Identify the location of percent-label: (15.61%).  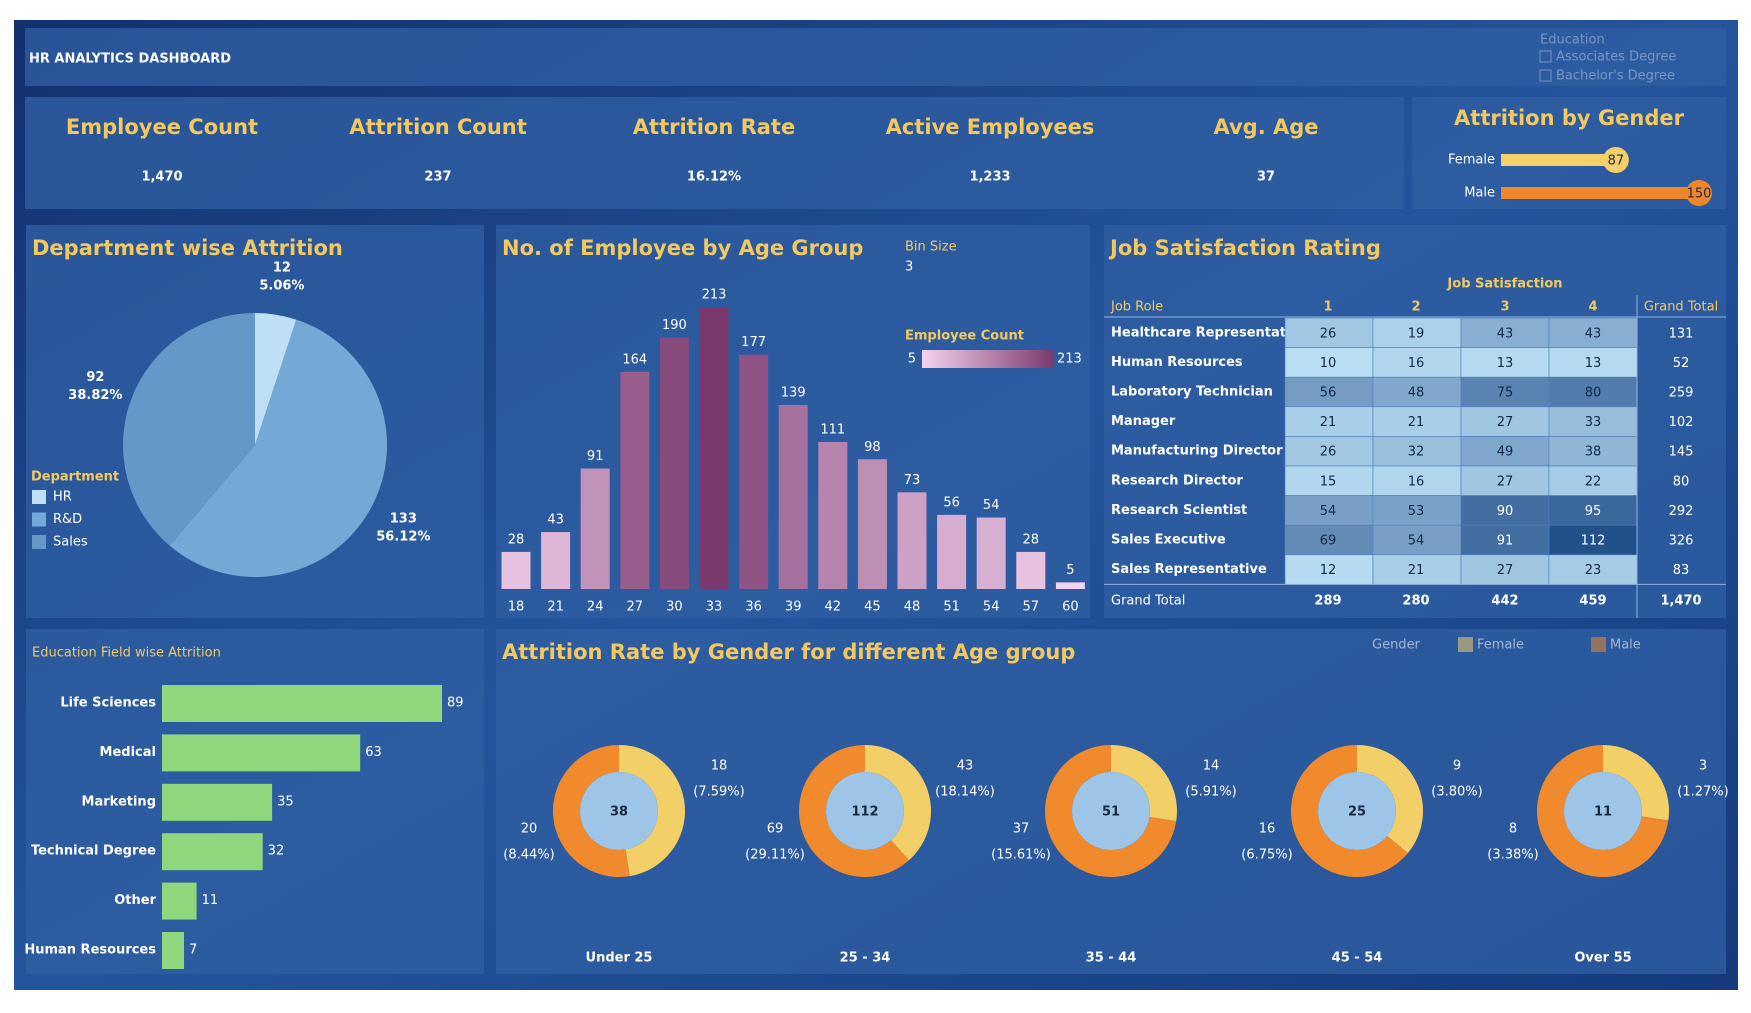
(1021, 855).